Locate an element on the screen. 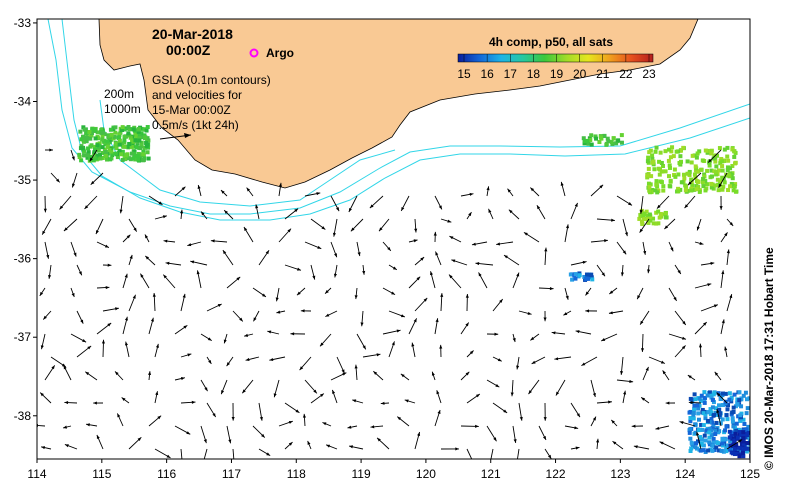 Image resolution: width=790 pixels, height=492 pixels. x-tick-label: 119 is located at coordinates (361, 474).